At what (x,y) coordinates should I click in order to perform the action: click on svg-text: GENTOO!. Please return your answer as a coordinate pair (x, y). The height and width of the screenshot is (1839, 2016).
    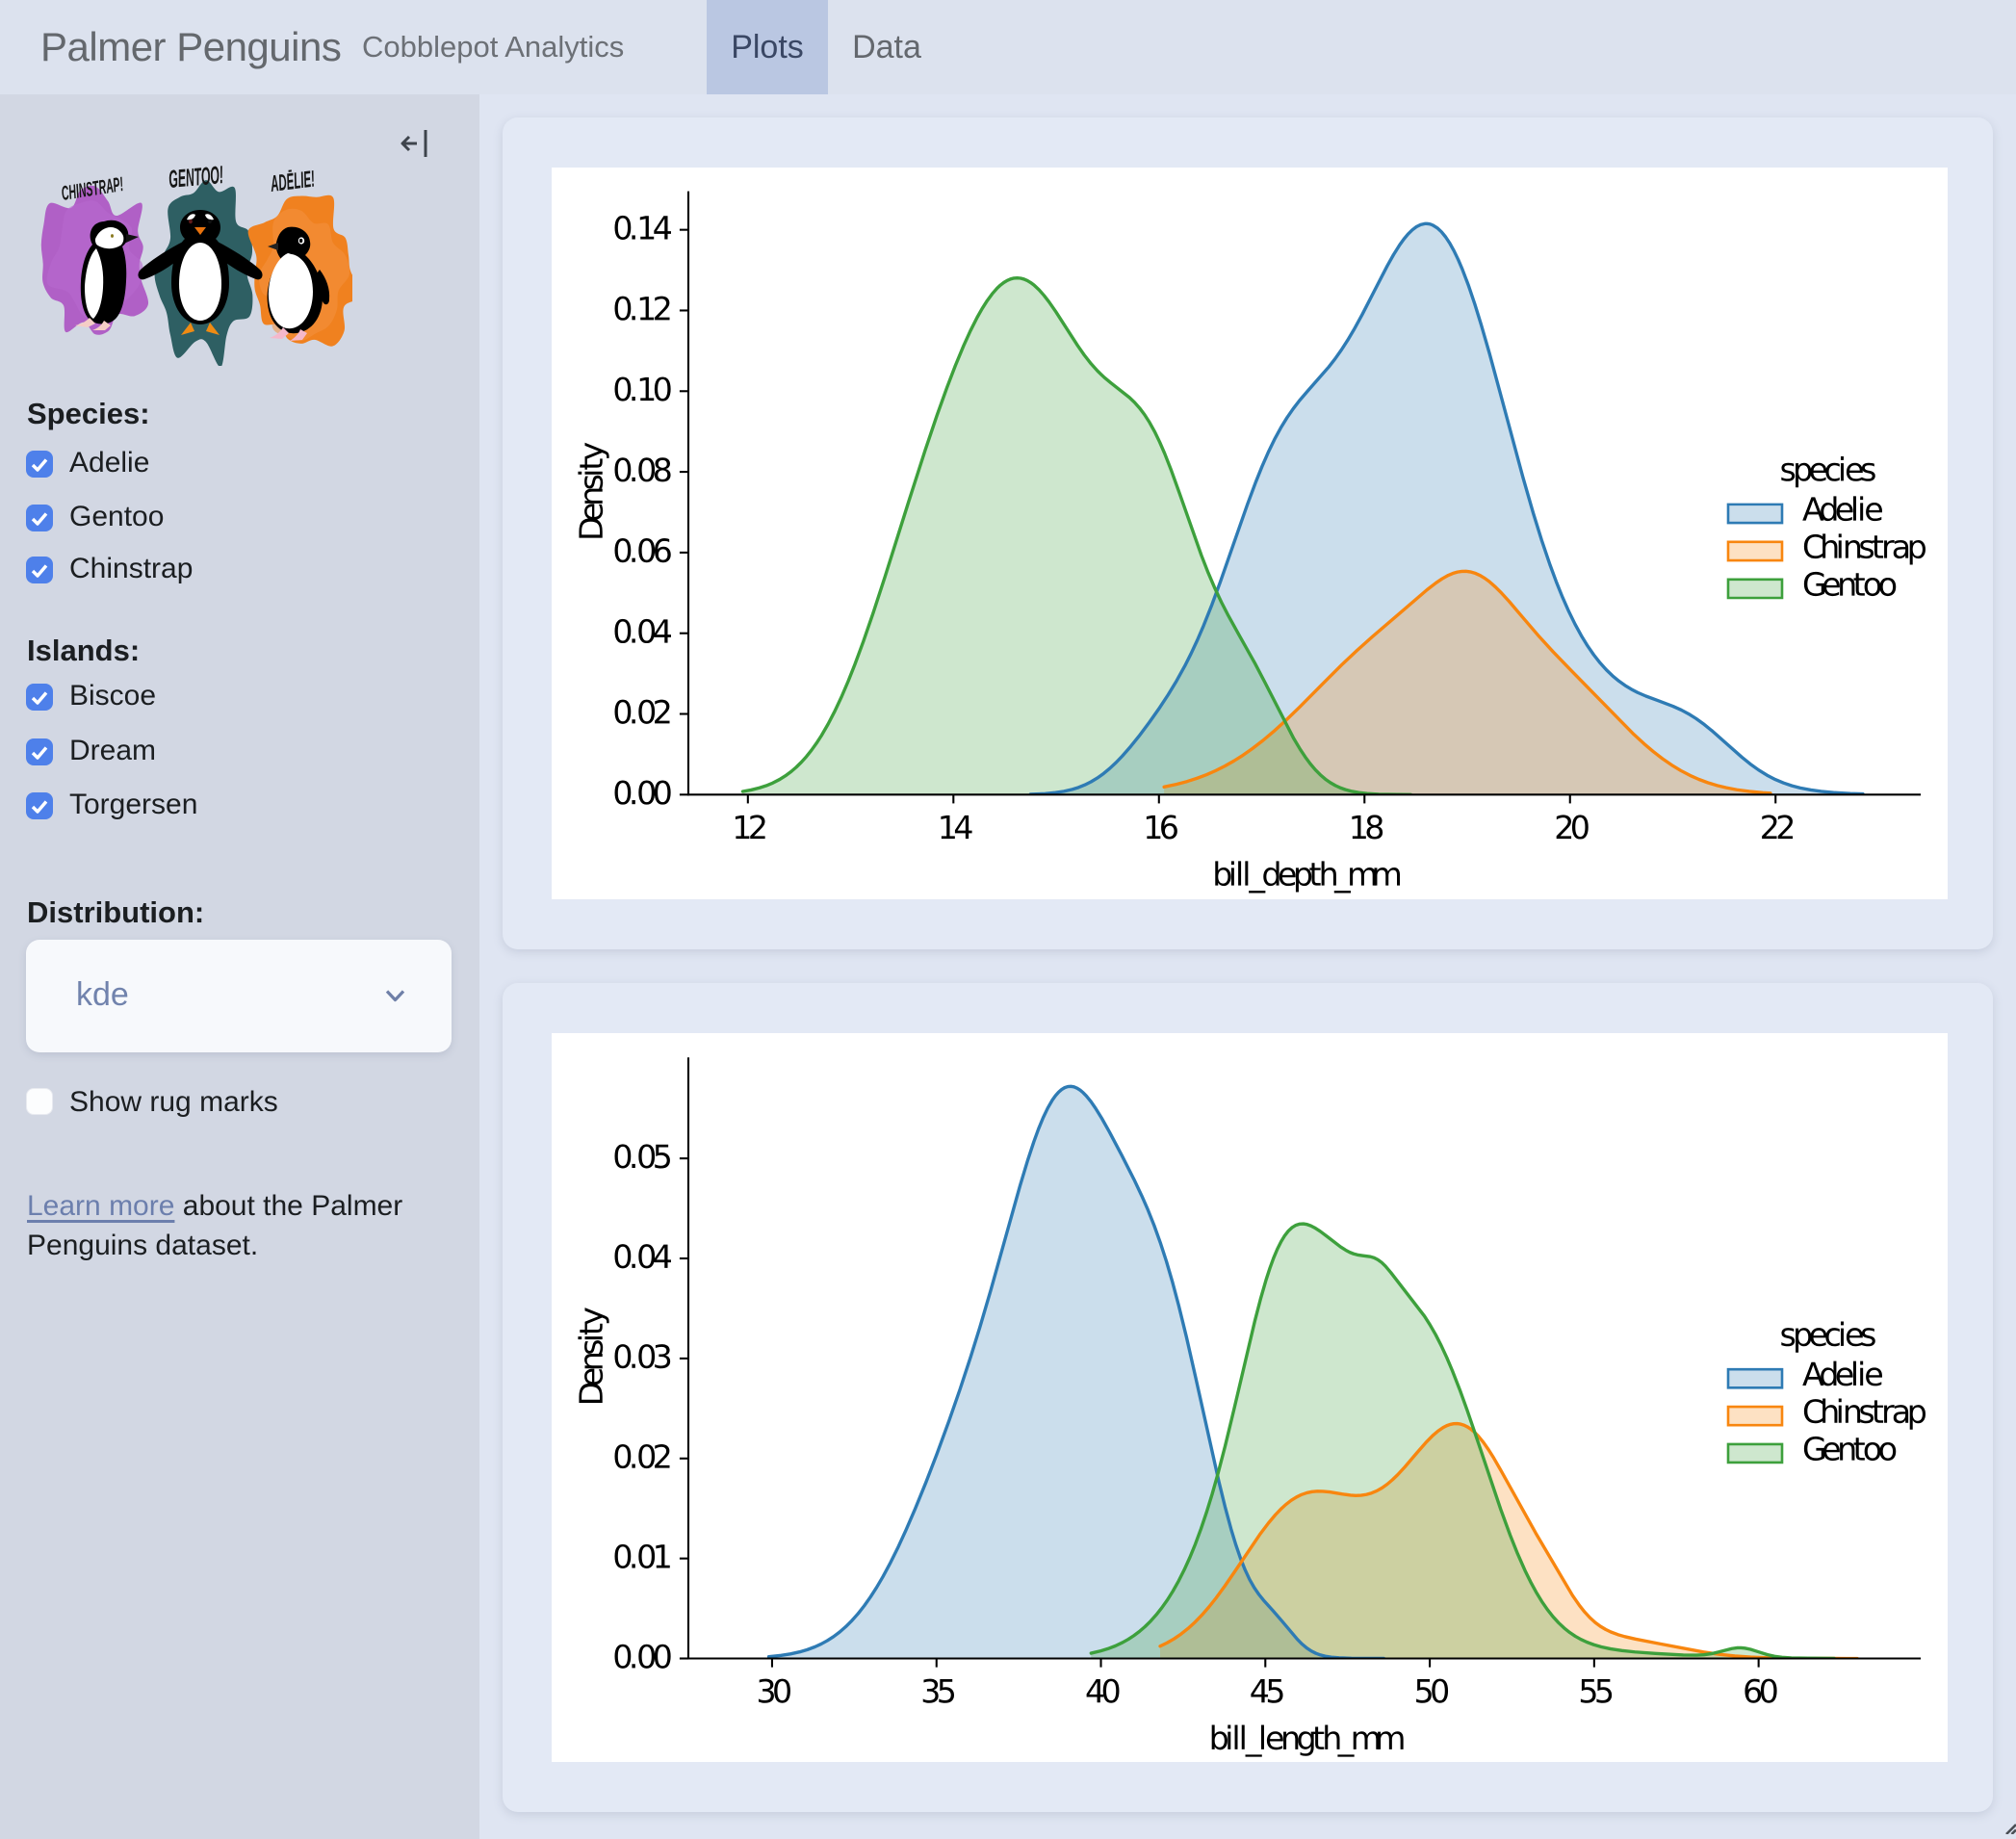
    Looking at the image, I should click on (196, 178).